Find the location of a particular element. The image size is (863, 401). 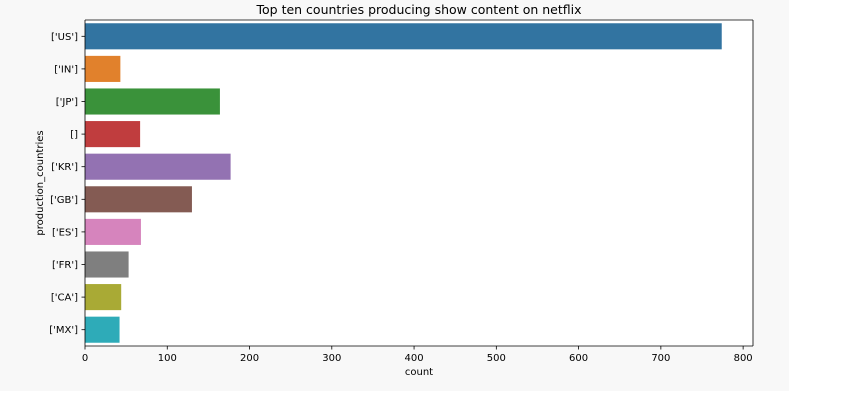

y-tick-label: ['JP'] is located at coordinates (67, 102).